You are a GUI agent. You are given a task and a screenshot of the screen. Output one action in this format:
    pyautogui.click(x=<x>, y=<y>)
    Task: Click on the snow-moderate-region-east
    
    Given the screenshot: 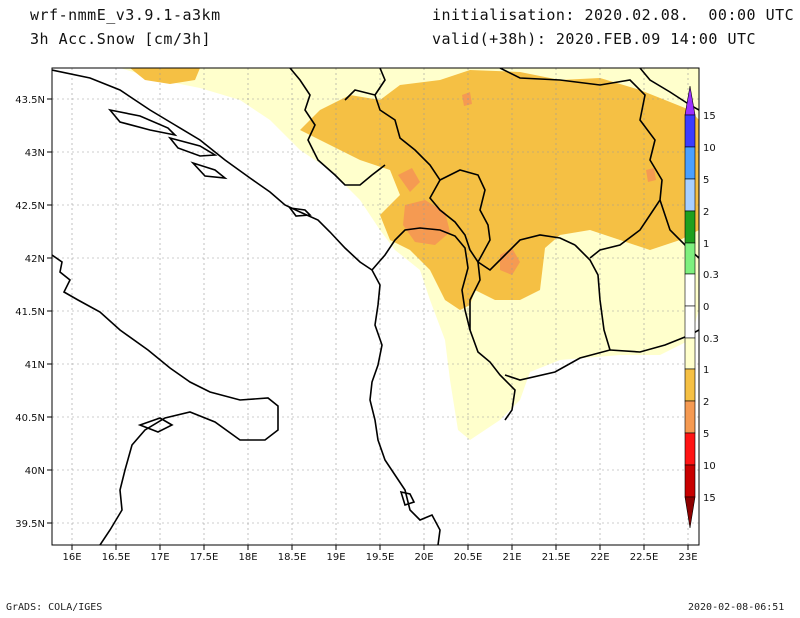 What is the action you would take?
    pyautogui.click(x=642, y=169)
    